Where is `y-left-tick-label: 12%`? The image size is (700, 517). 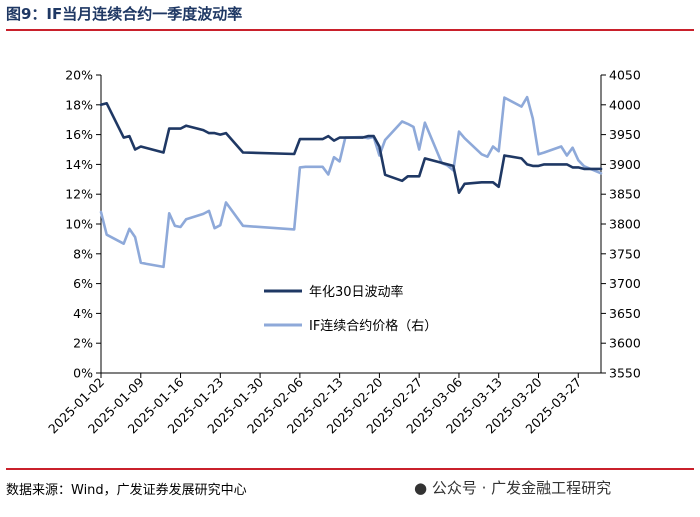
y-left-tick-label: 12% is located at coordinates (79, 194).